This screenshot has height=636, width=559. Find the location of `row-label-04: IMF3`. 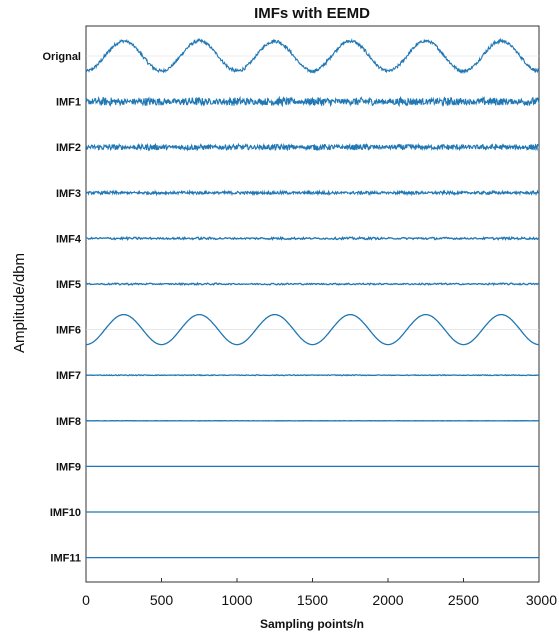

row-label-04: IMF3 is located at coordinates (68, 194).